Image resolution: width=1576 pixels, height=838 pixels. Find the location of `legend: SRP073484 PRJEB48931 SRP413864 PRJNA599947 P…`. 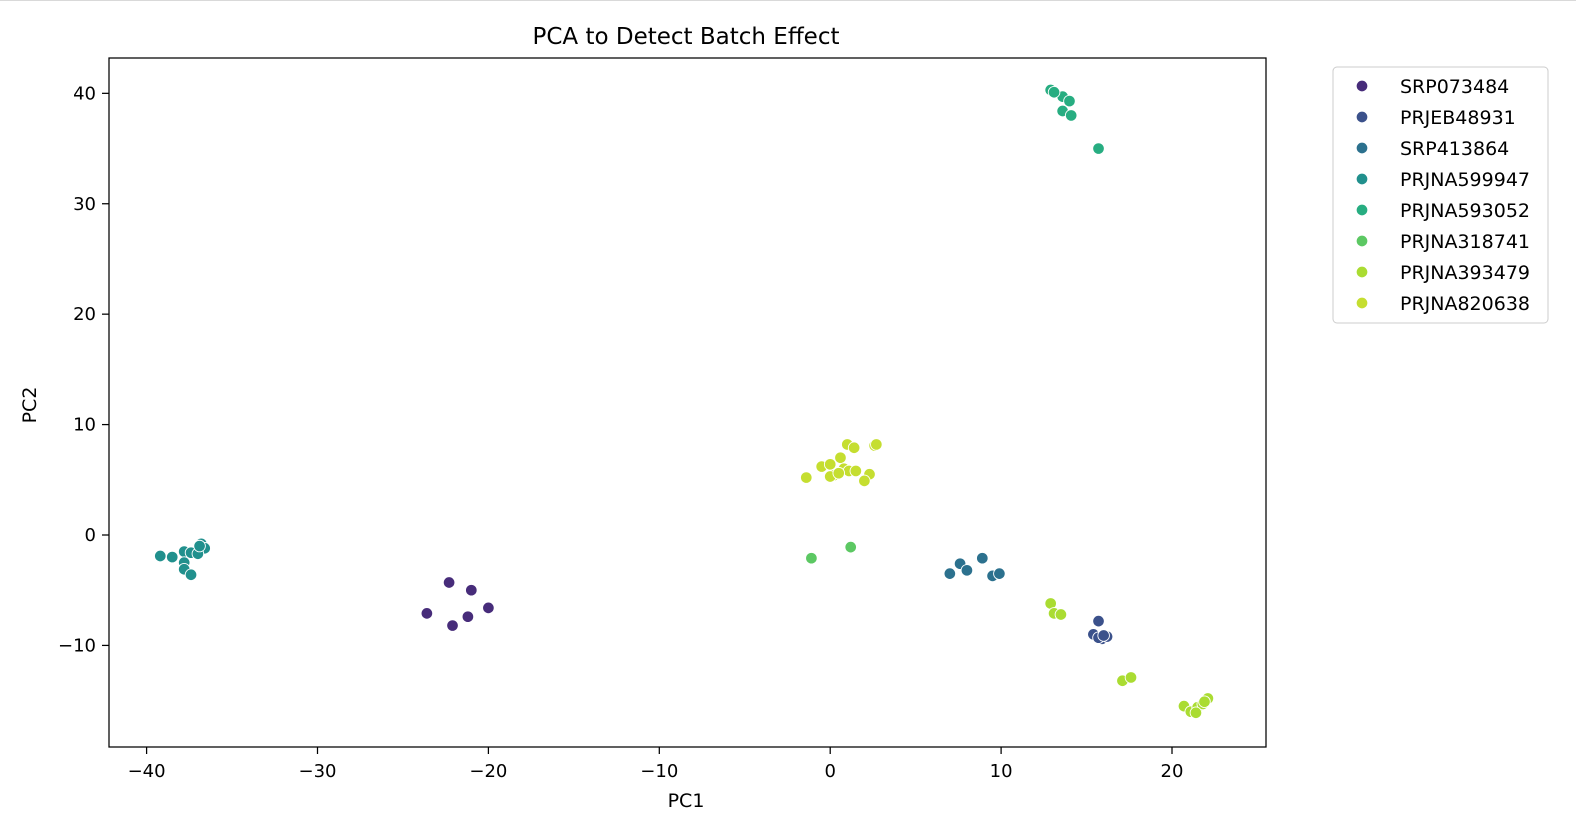

legend: SRP073484 PRJEB48931 SRP413864 PRJNA599947 P… is located at coordinates (1440, 195).